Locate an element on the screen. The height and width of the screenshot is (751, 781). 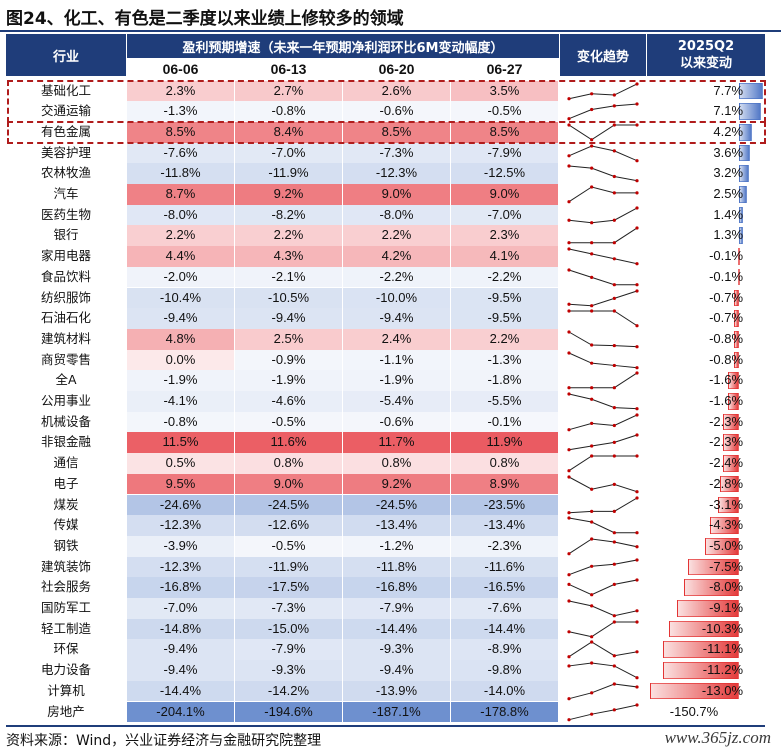
growth-value-cell: 9.0% is located at coordinates (504, 194).